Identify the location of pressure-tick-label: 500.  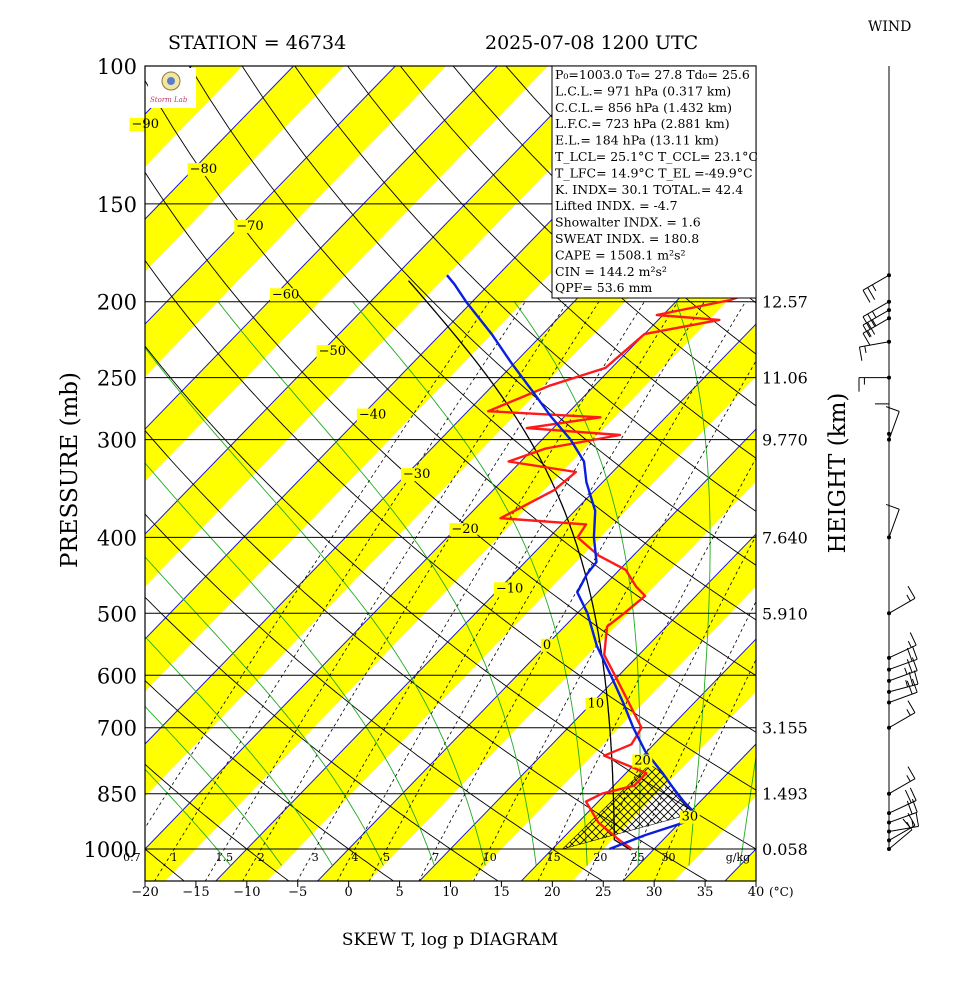
(117, 614).